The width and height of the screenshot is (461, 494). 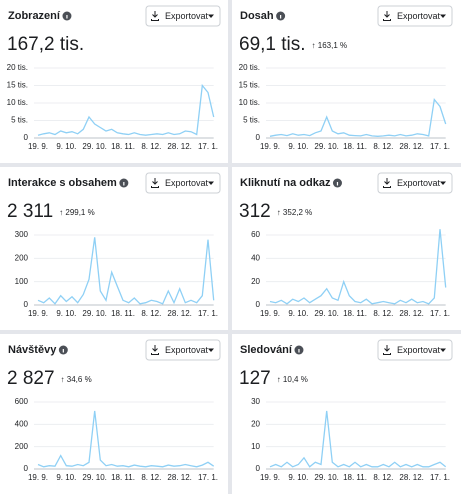 What do you see at coordinates (22, 234) in the screenshot?
I see `y-tick-label: 300` at bounding box center [22, 234].